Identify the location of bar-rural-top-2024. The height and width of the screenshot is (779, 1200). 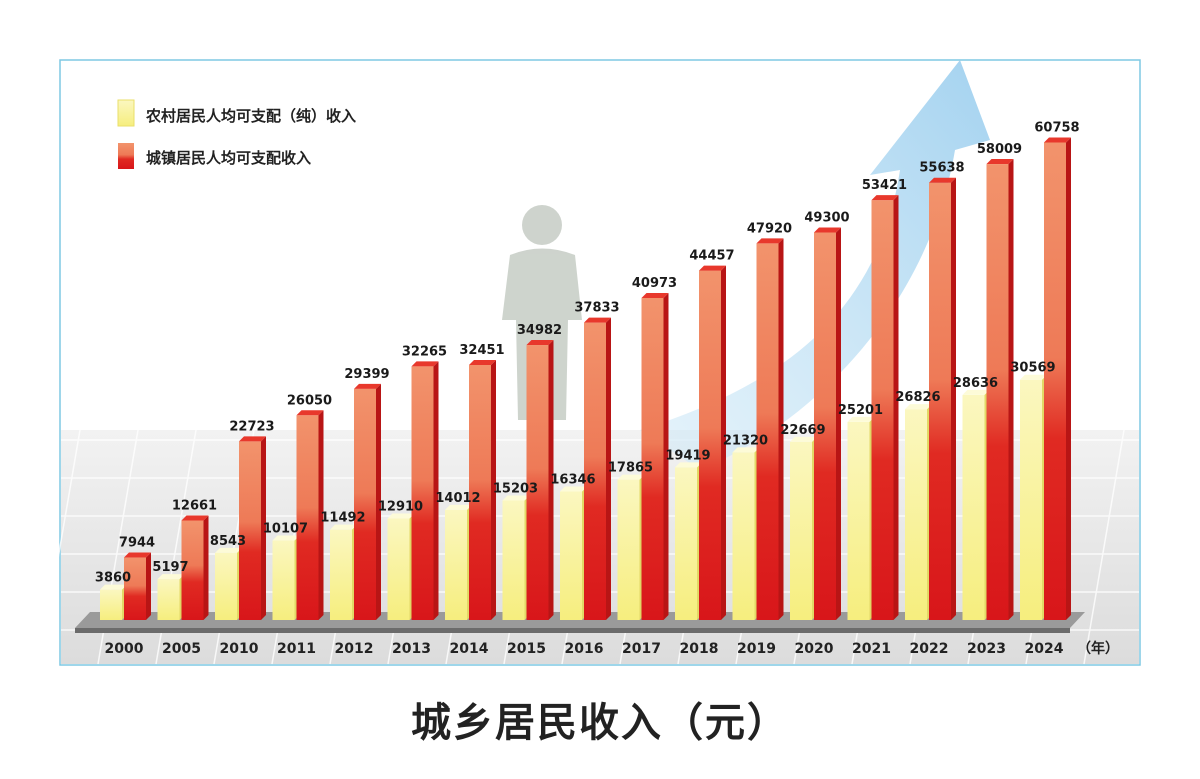
(1033, 377).